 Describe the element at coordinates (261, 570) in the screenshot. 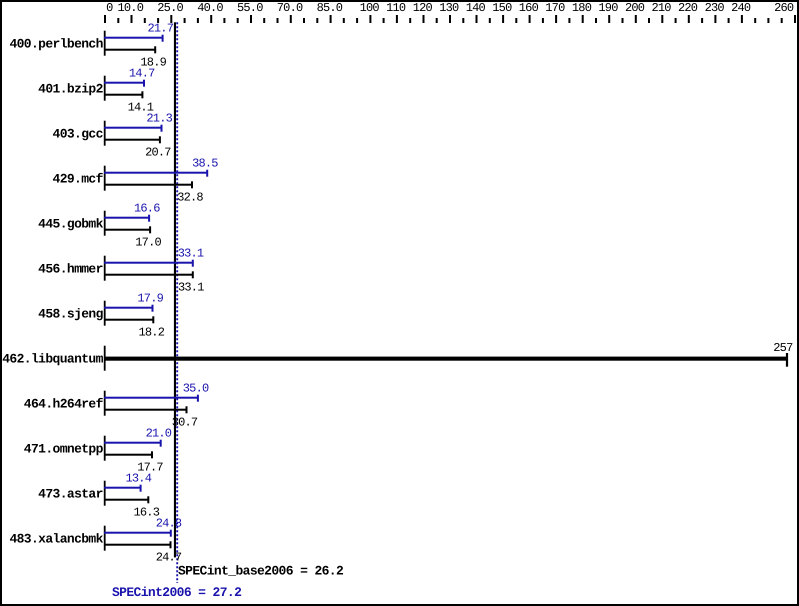

I see `svg-text: SPECint_base2006 = 26.2` at that location.